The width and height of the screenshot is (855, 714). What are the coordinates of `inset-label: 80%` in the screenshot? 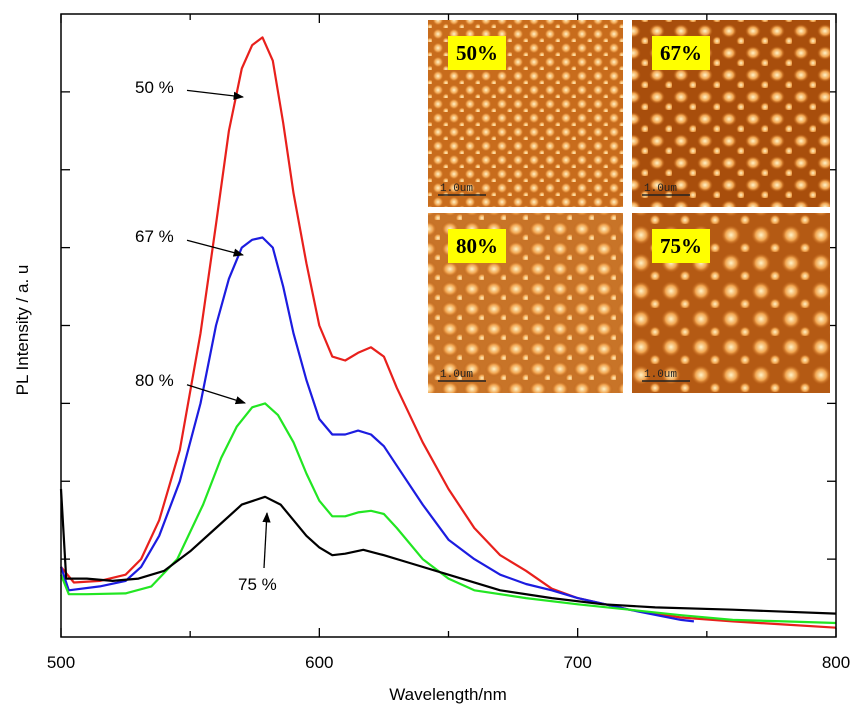 It's located at (477, 246).